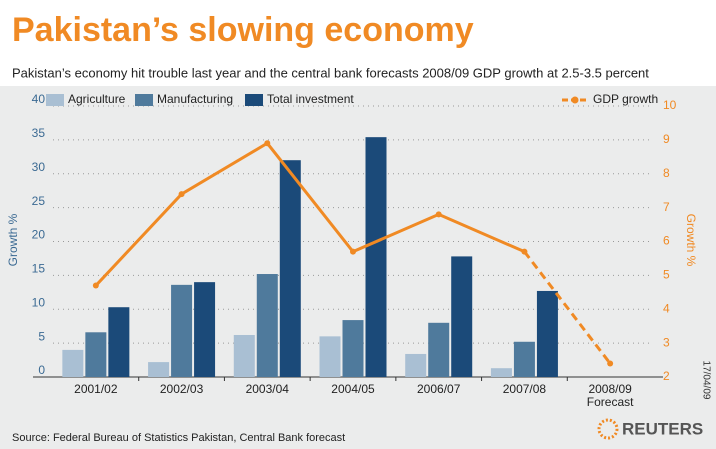 The height and width of the screenshot is (449, 716). Describe the element at coordinates (39, 302) in the screenshot. I see `y-tick-label: 10` at that location.